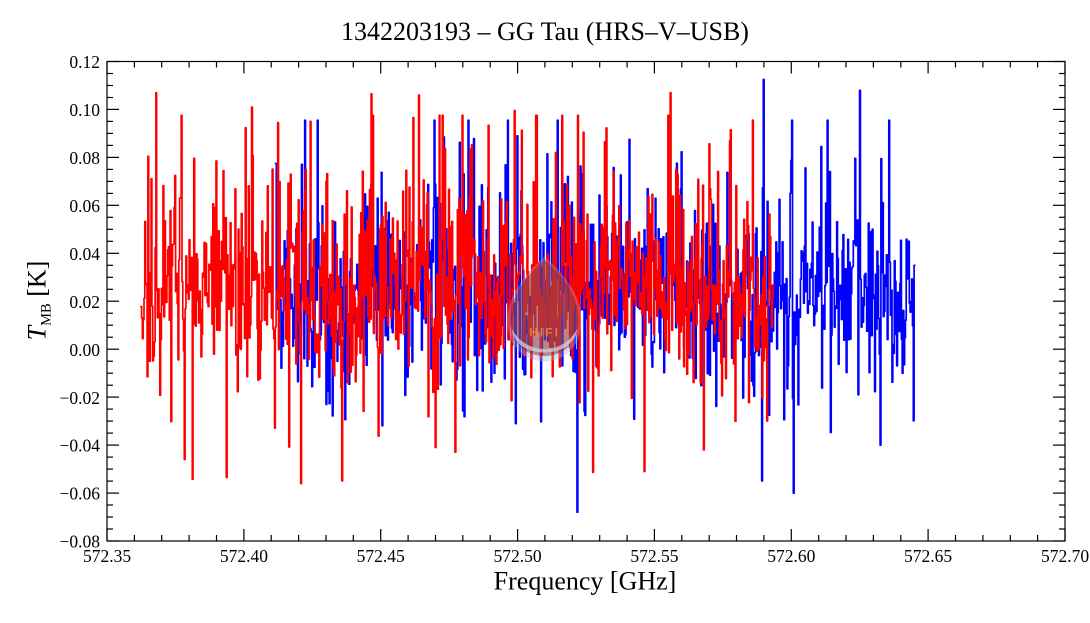  What do you see at coordinates (1065, 556) in the screenshot?
I see `svg-text: 572.70` at bounding box center [1065, 556].